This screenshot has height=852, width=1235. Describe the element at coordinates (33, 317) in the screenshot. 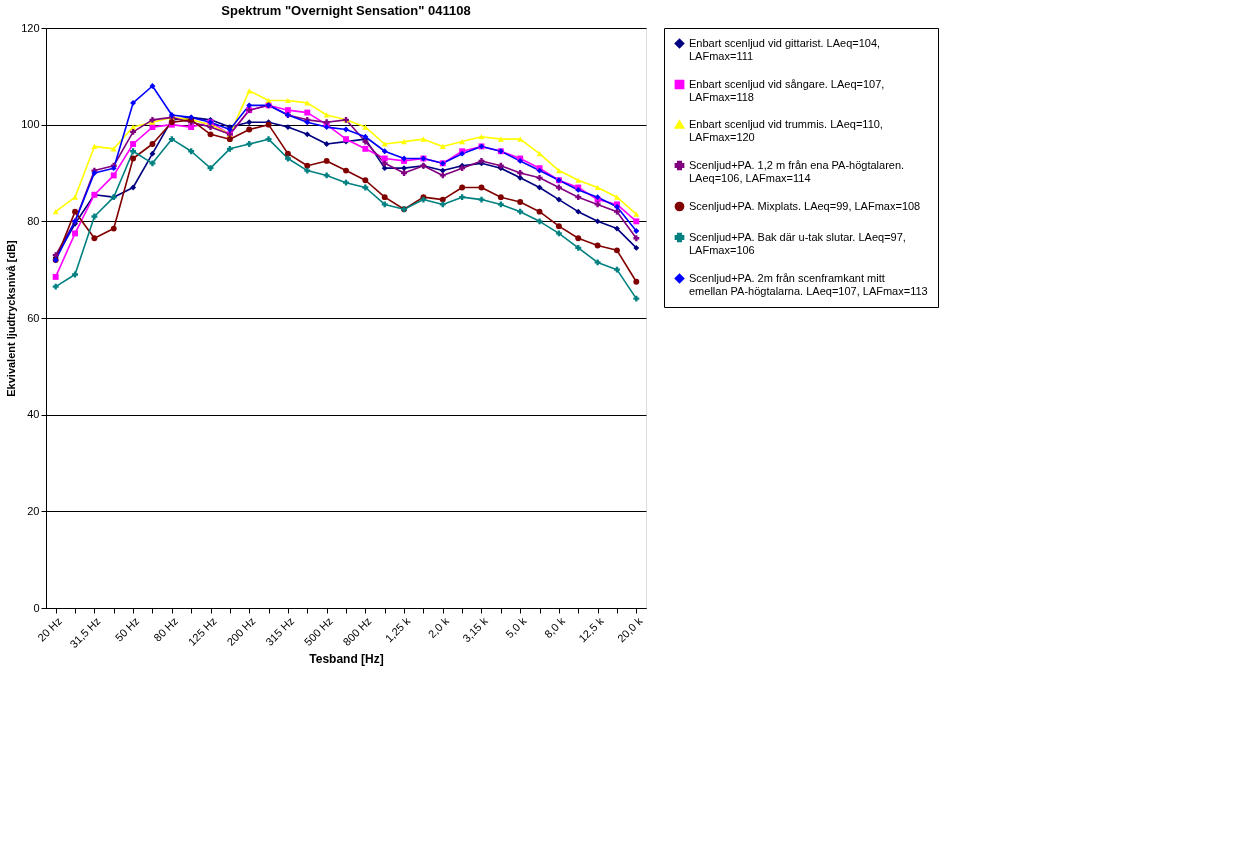

I see `y-tick-label: 60` at that location.